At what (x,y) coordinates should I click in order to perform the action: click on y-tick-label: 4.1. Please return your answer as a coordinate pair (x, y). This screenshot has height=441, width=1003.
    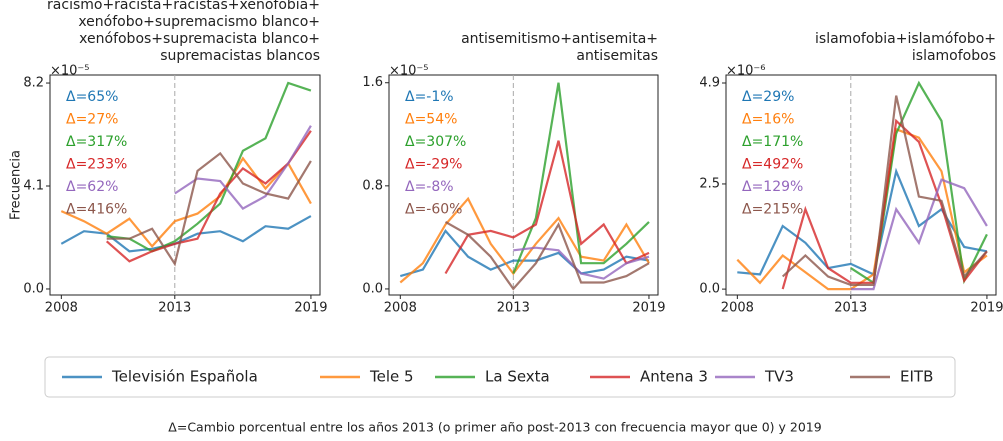
    Looking at the image, I should click on (33, 186).